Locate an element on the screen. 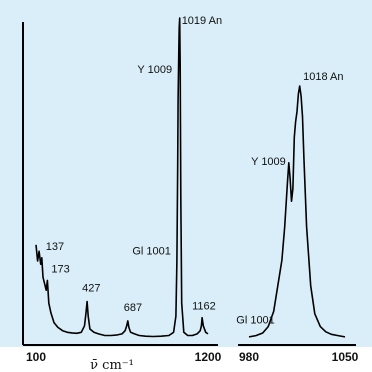  left-x-tick-1200: 1200 is located at coordinates (208, 357).